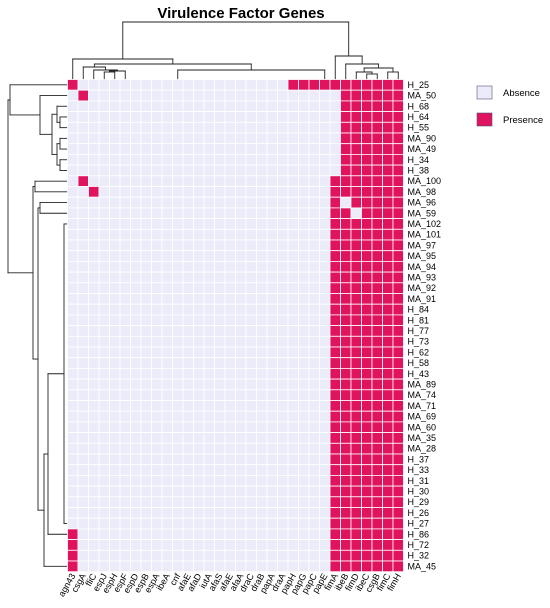 This screenshot has width=550, height=608. I want to click on row-label: H_72, so click(419, 545).